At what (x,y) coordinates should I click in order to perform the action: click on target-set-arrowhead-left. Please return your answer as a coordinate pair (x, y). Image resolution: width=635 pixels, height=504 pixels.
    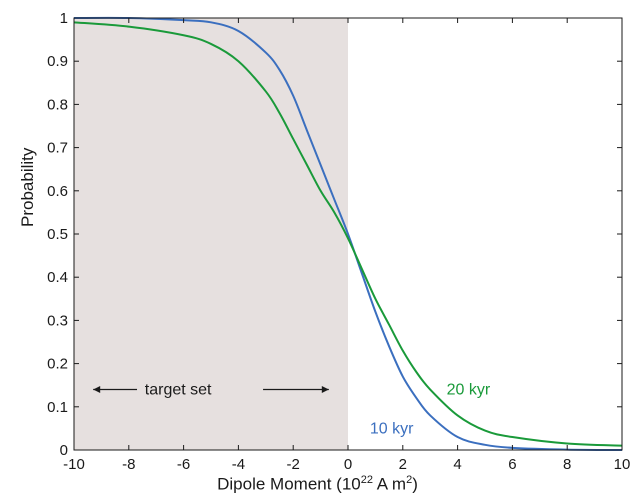
    Looking at the image, I should click on (97, 390).